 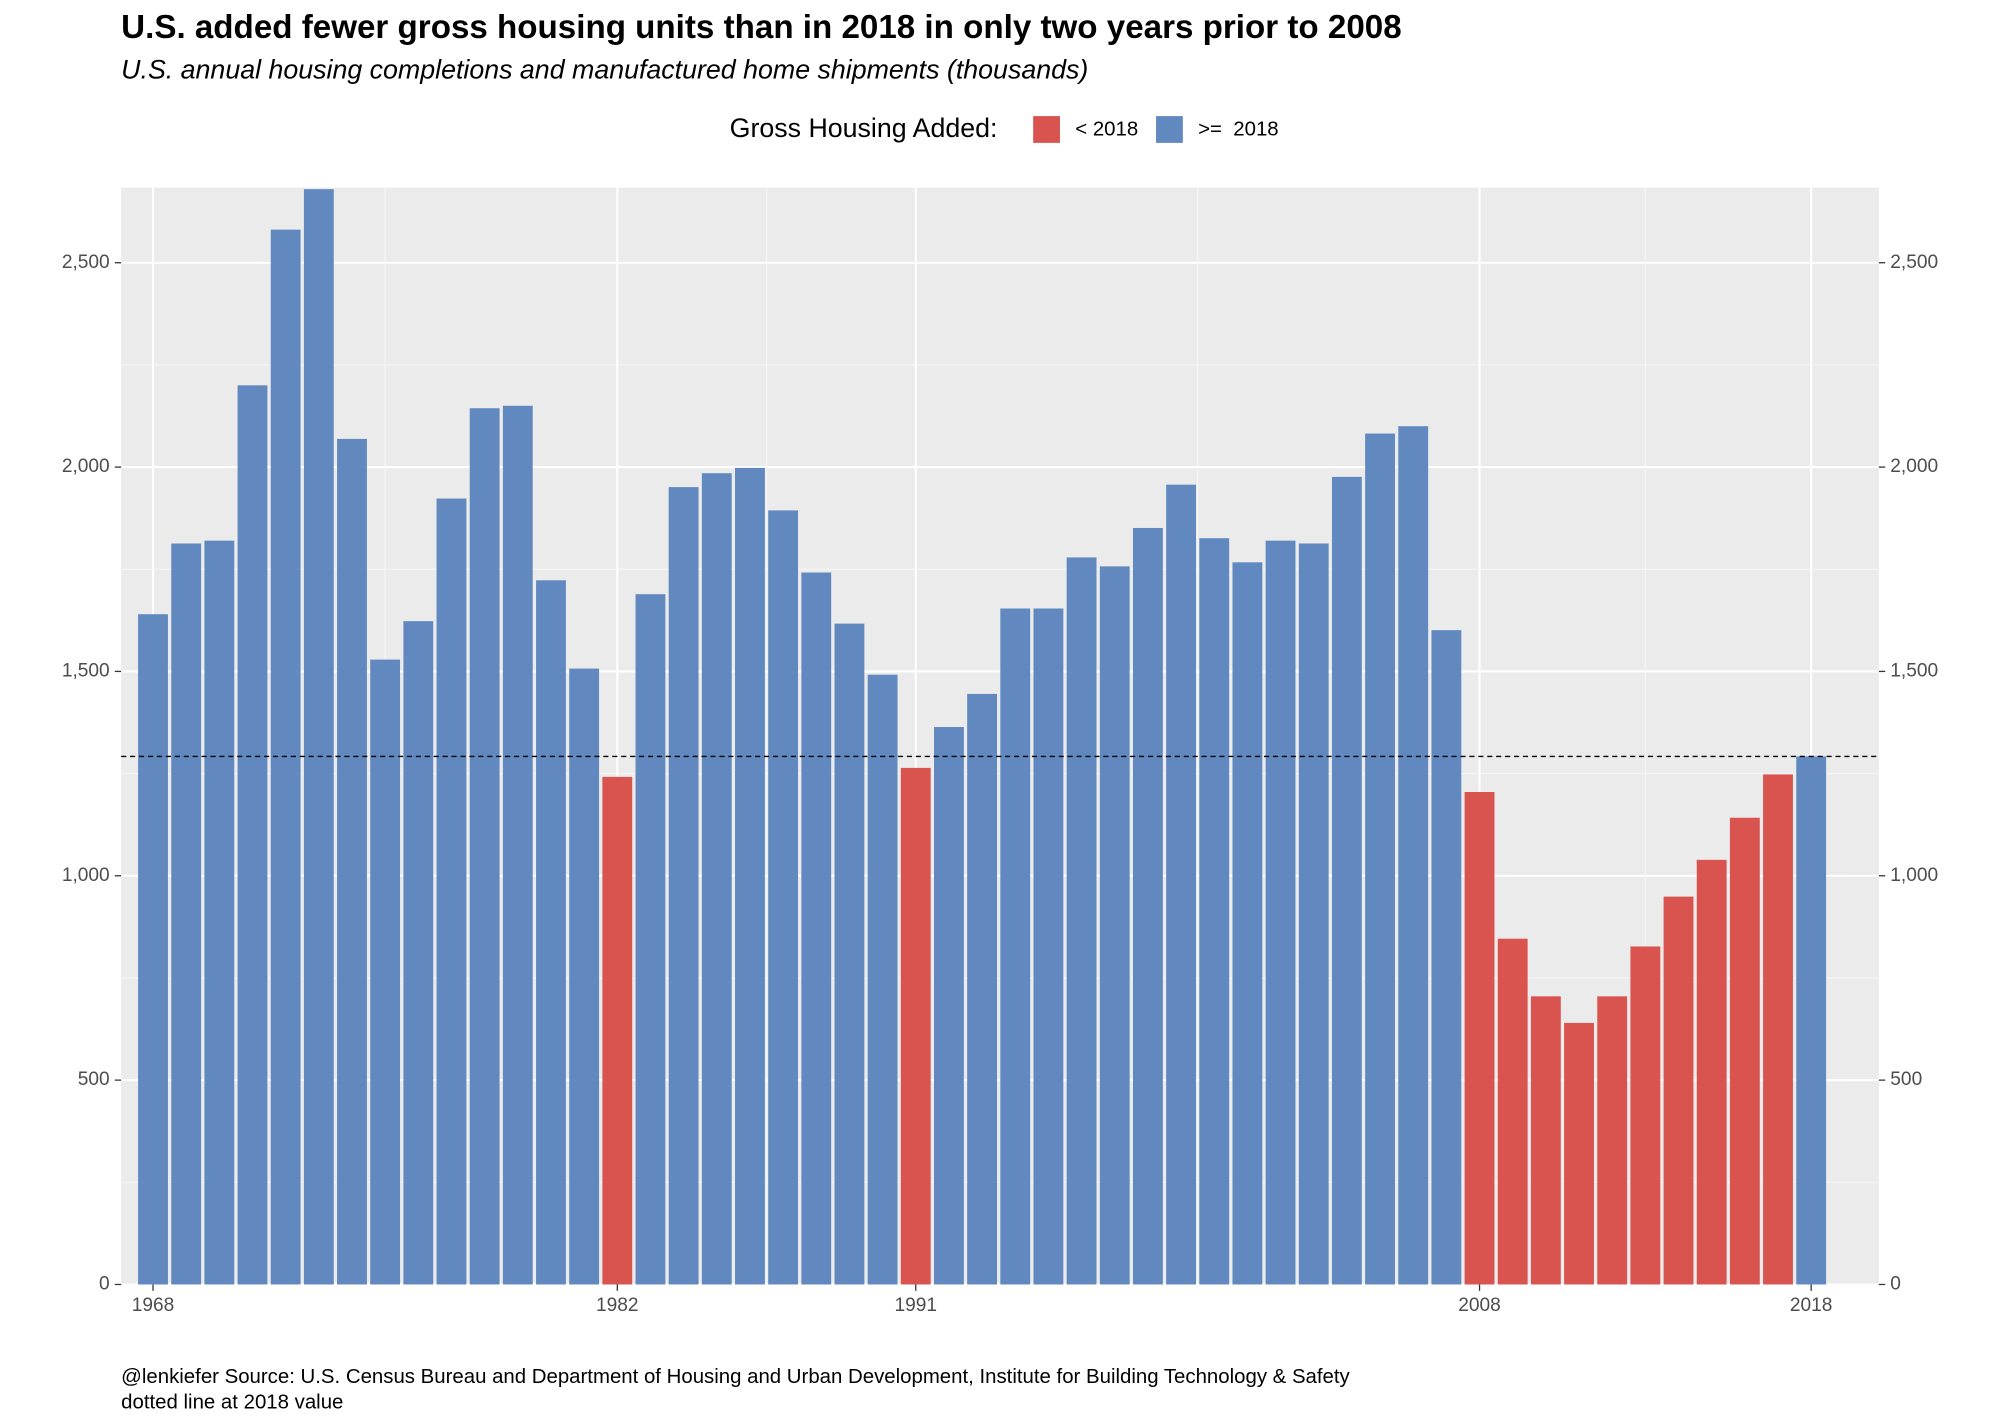 What do you see at coordinates (1811, 1305) in the screenshot?
I see `x-tick-label: 2018` at bounding box center [1811, 1305].